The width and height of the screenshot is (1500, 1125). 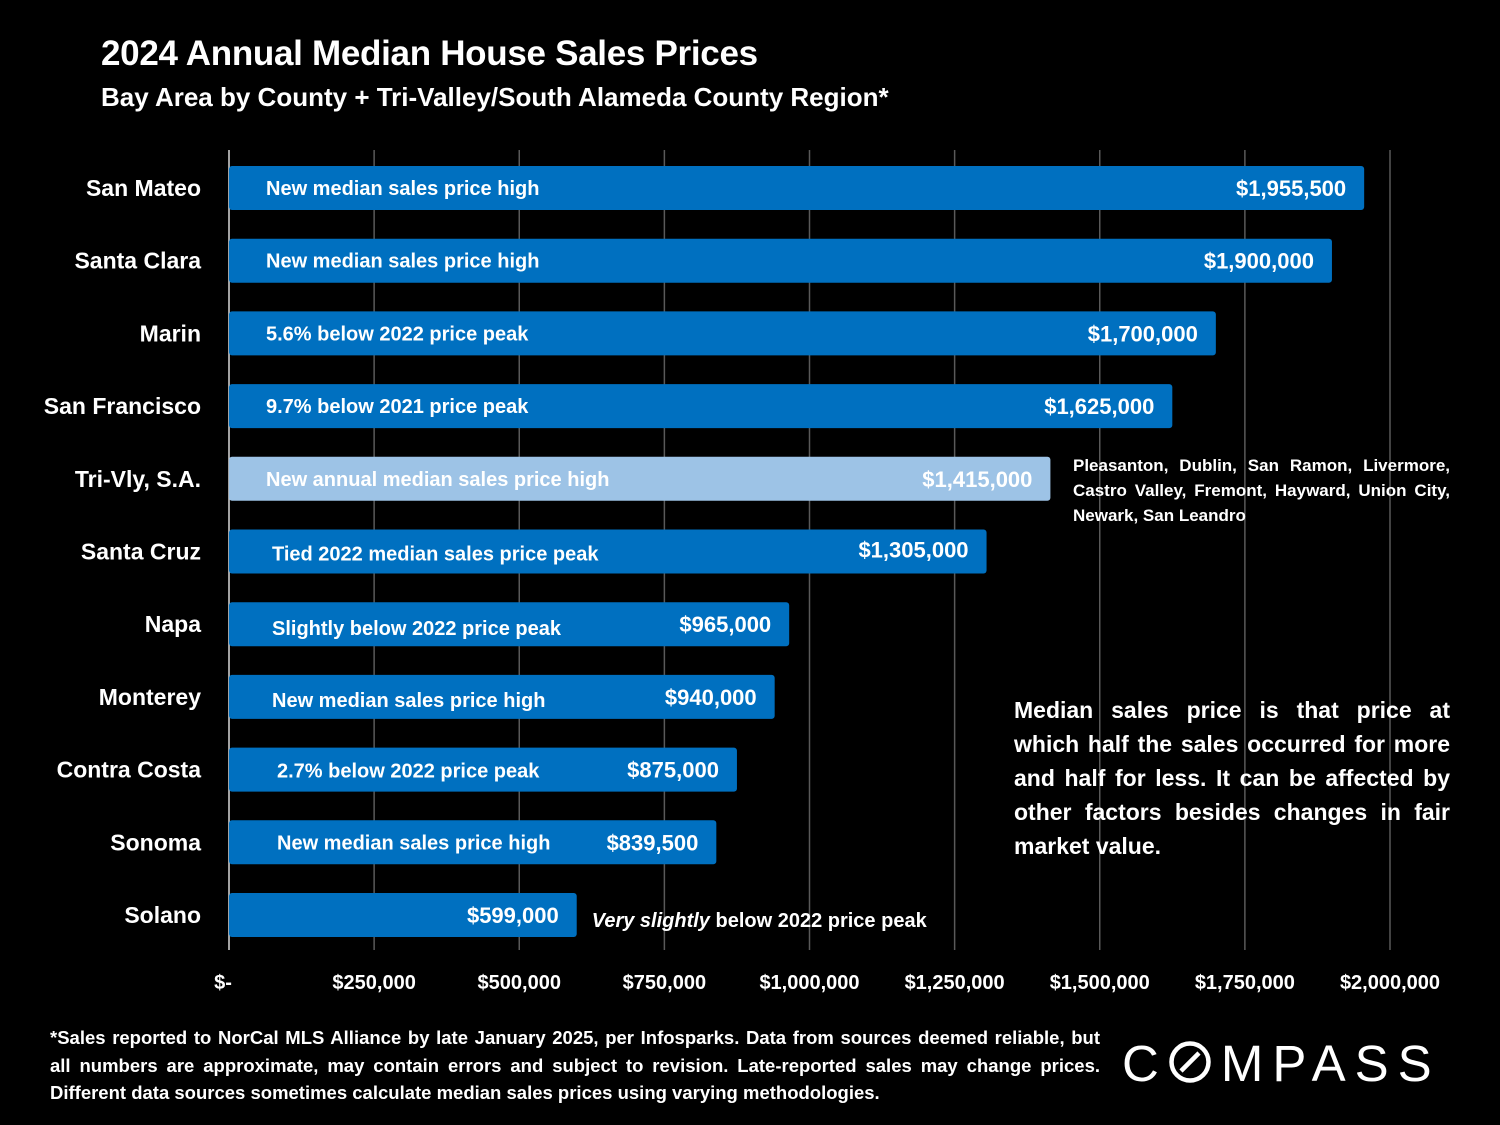 I want to click on bar-annotation: Very slightly below 2022 price peak, so click(x=760, y=921).